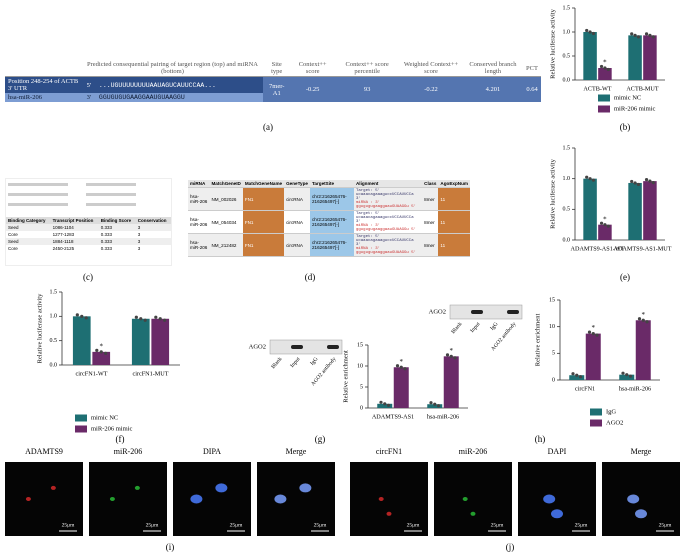 This screenshot has width=680, height=555. I want to click on header-cell: Binding Category, so click(27, 220).